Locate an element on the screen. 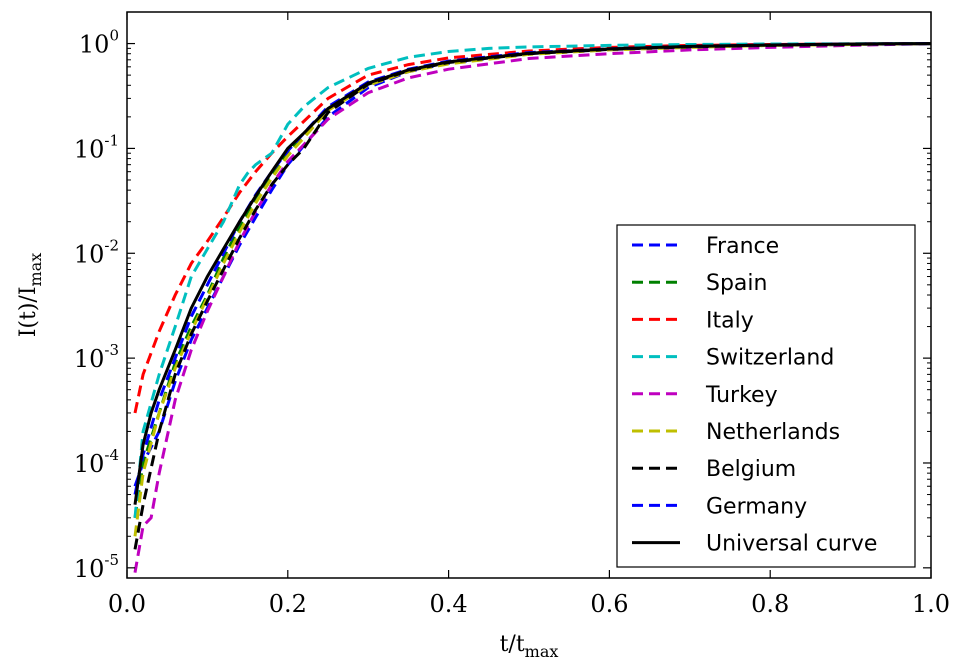 The width and height of the screenshot is (965, 657). legend-label: Germany is located at coordinates (756, 506).